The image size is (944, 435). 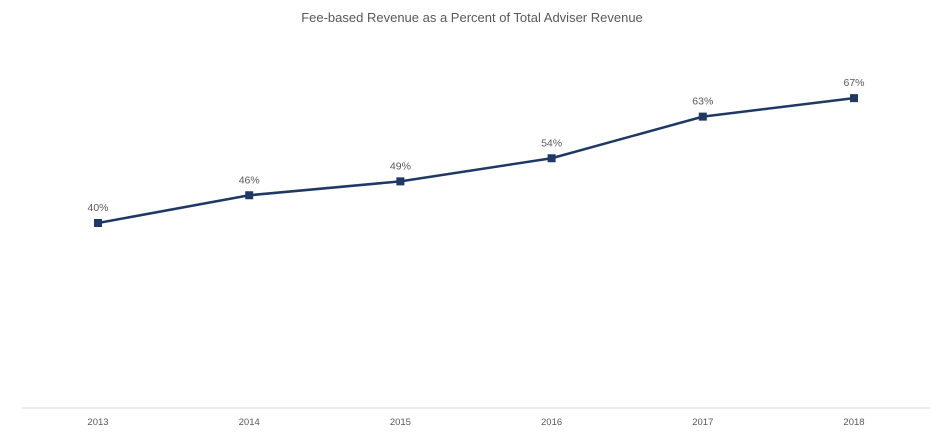 What do you see at coordinates (702, 102) in the screenshot?
I see `data-label: 63%` at bounding box center [702, 102].